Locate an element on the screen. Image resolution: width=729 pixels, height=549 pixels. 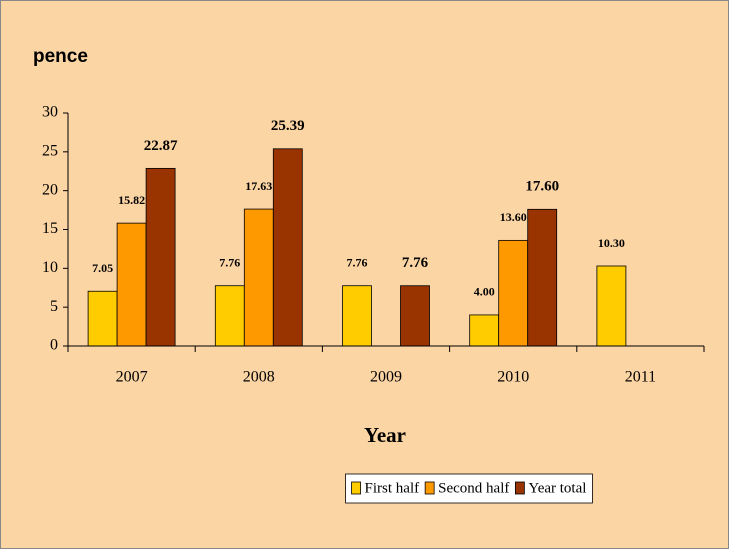
chart-title: pence is located at coordinates (60, 56).